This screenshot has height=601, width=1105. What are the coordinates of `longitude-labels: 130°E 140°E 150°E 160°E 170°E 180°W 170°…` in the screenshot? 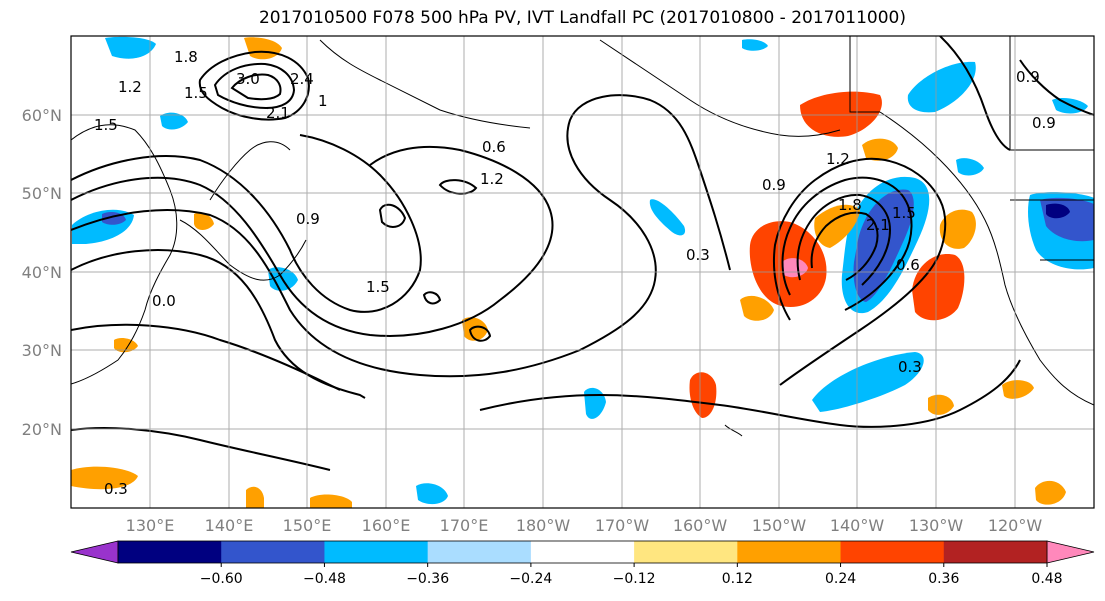 It's located at (584, 525).